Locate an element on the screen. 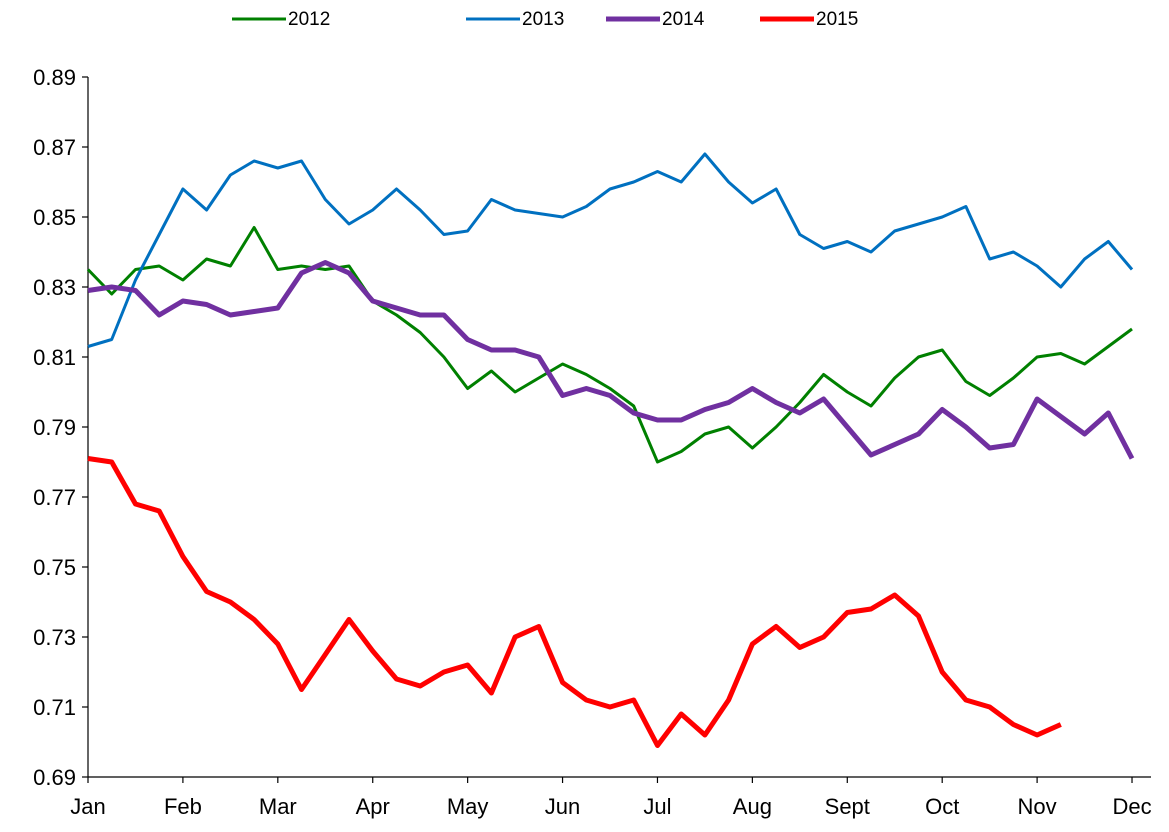 This screenshot has width=1169, height=832. x-tick-label: Mar is located at coordinates (278, 806).